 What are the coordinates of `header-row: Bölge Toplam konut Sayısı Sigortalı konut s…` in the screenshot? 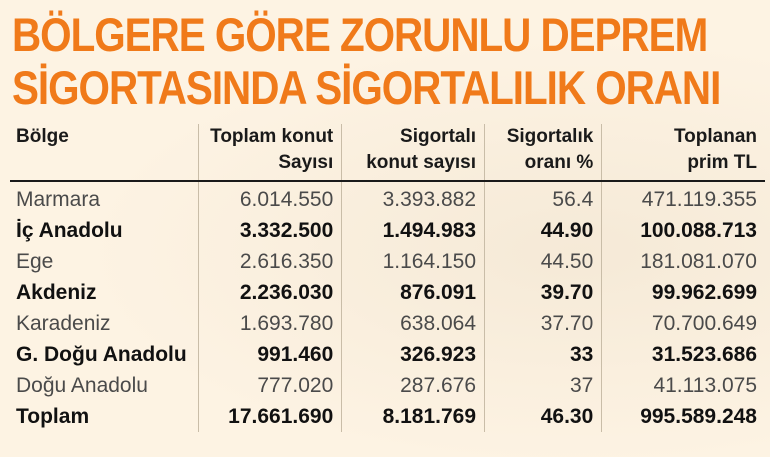 It's located at (387, 152).